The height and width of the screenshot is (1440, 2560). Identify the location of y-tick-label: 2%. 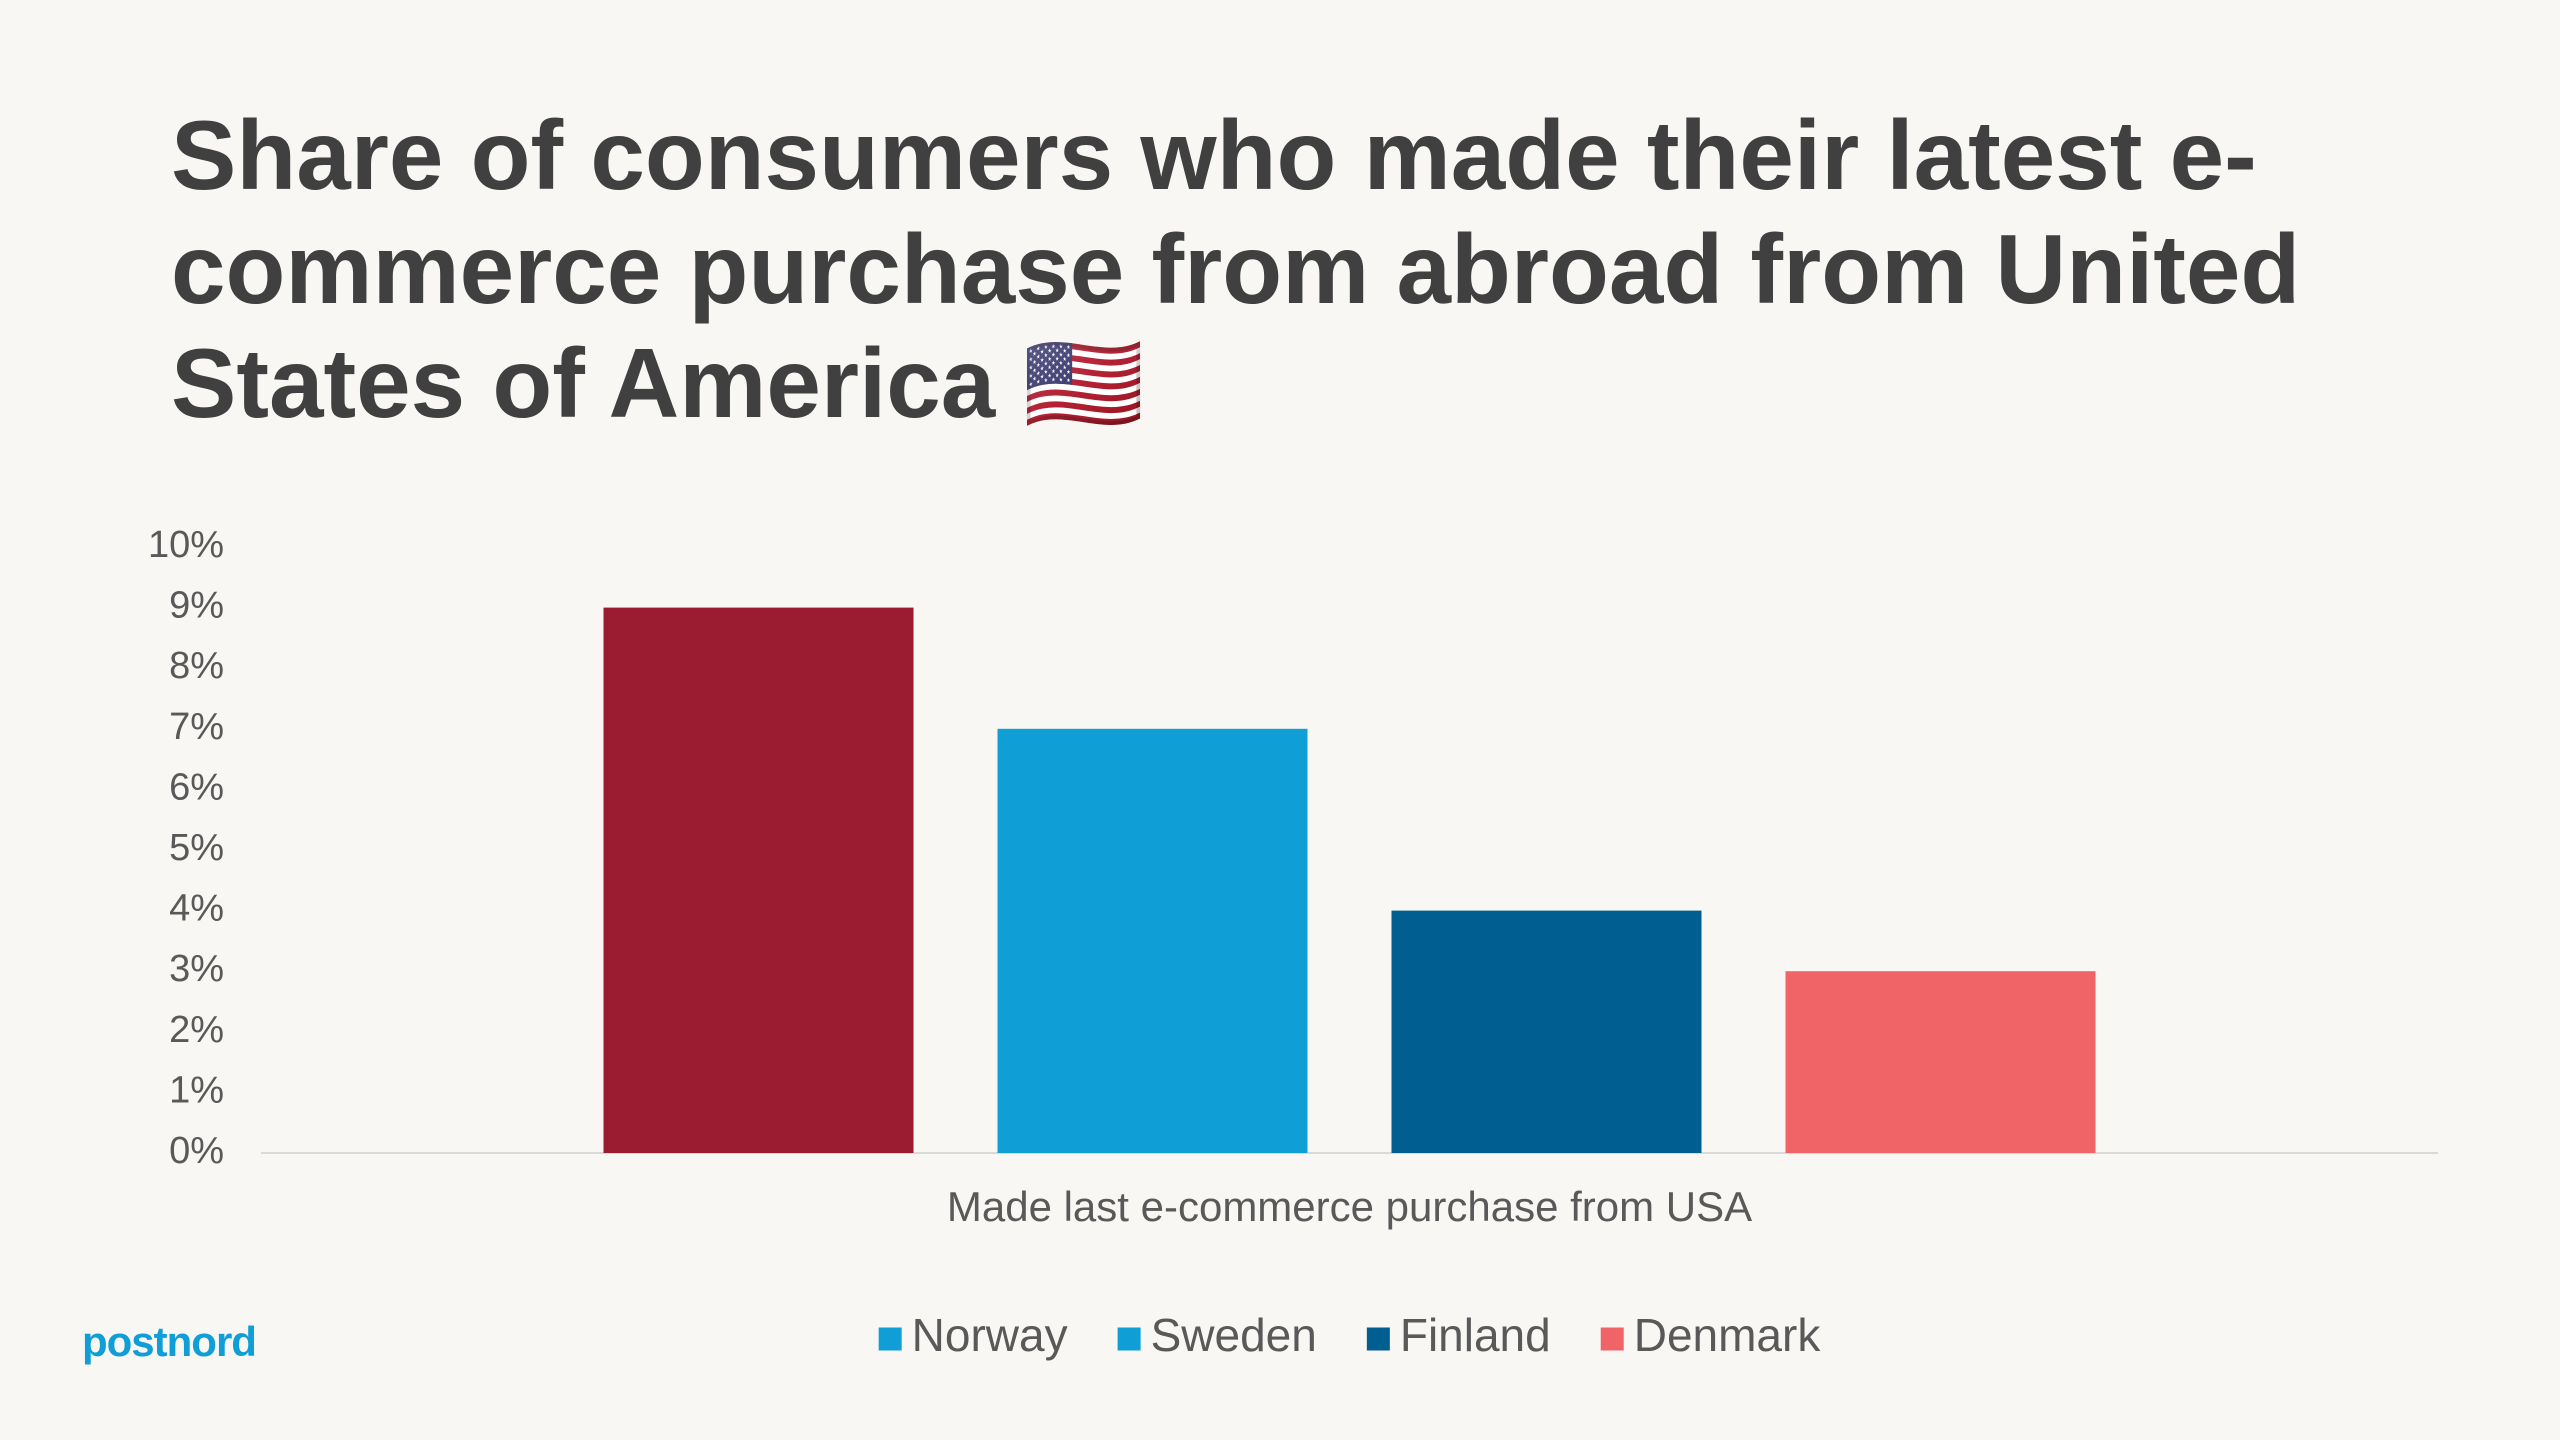
(196, 1030).